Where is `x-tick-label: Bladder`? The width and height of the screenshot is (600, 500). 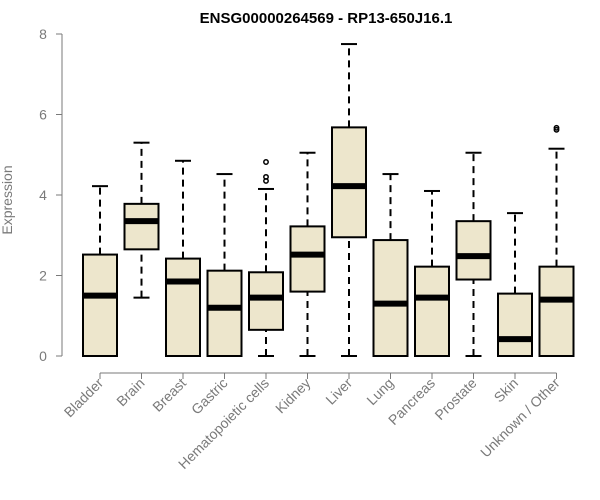
x-tick-label: Bladder is located at coordinates (84, 398).